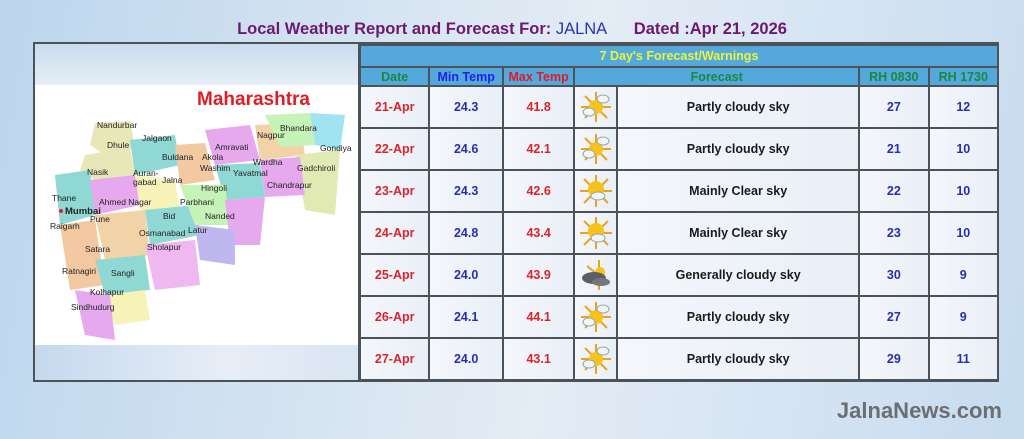 This screenshot has width=1024, height=439. I want to click on forecast-row: 23-Apr 24.3 42.6 Mainly Clear sky 22 10, so click(679, 191).